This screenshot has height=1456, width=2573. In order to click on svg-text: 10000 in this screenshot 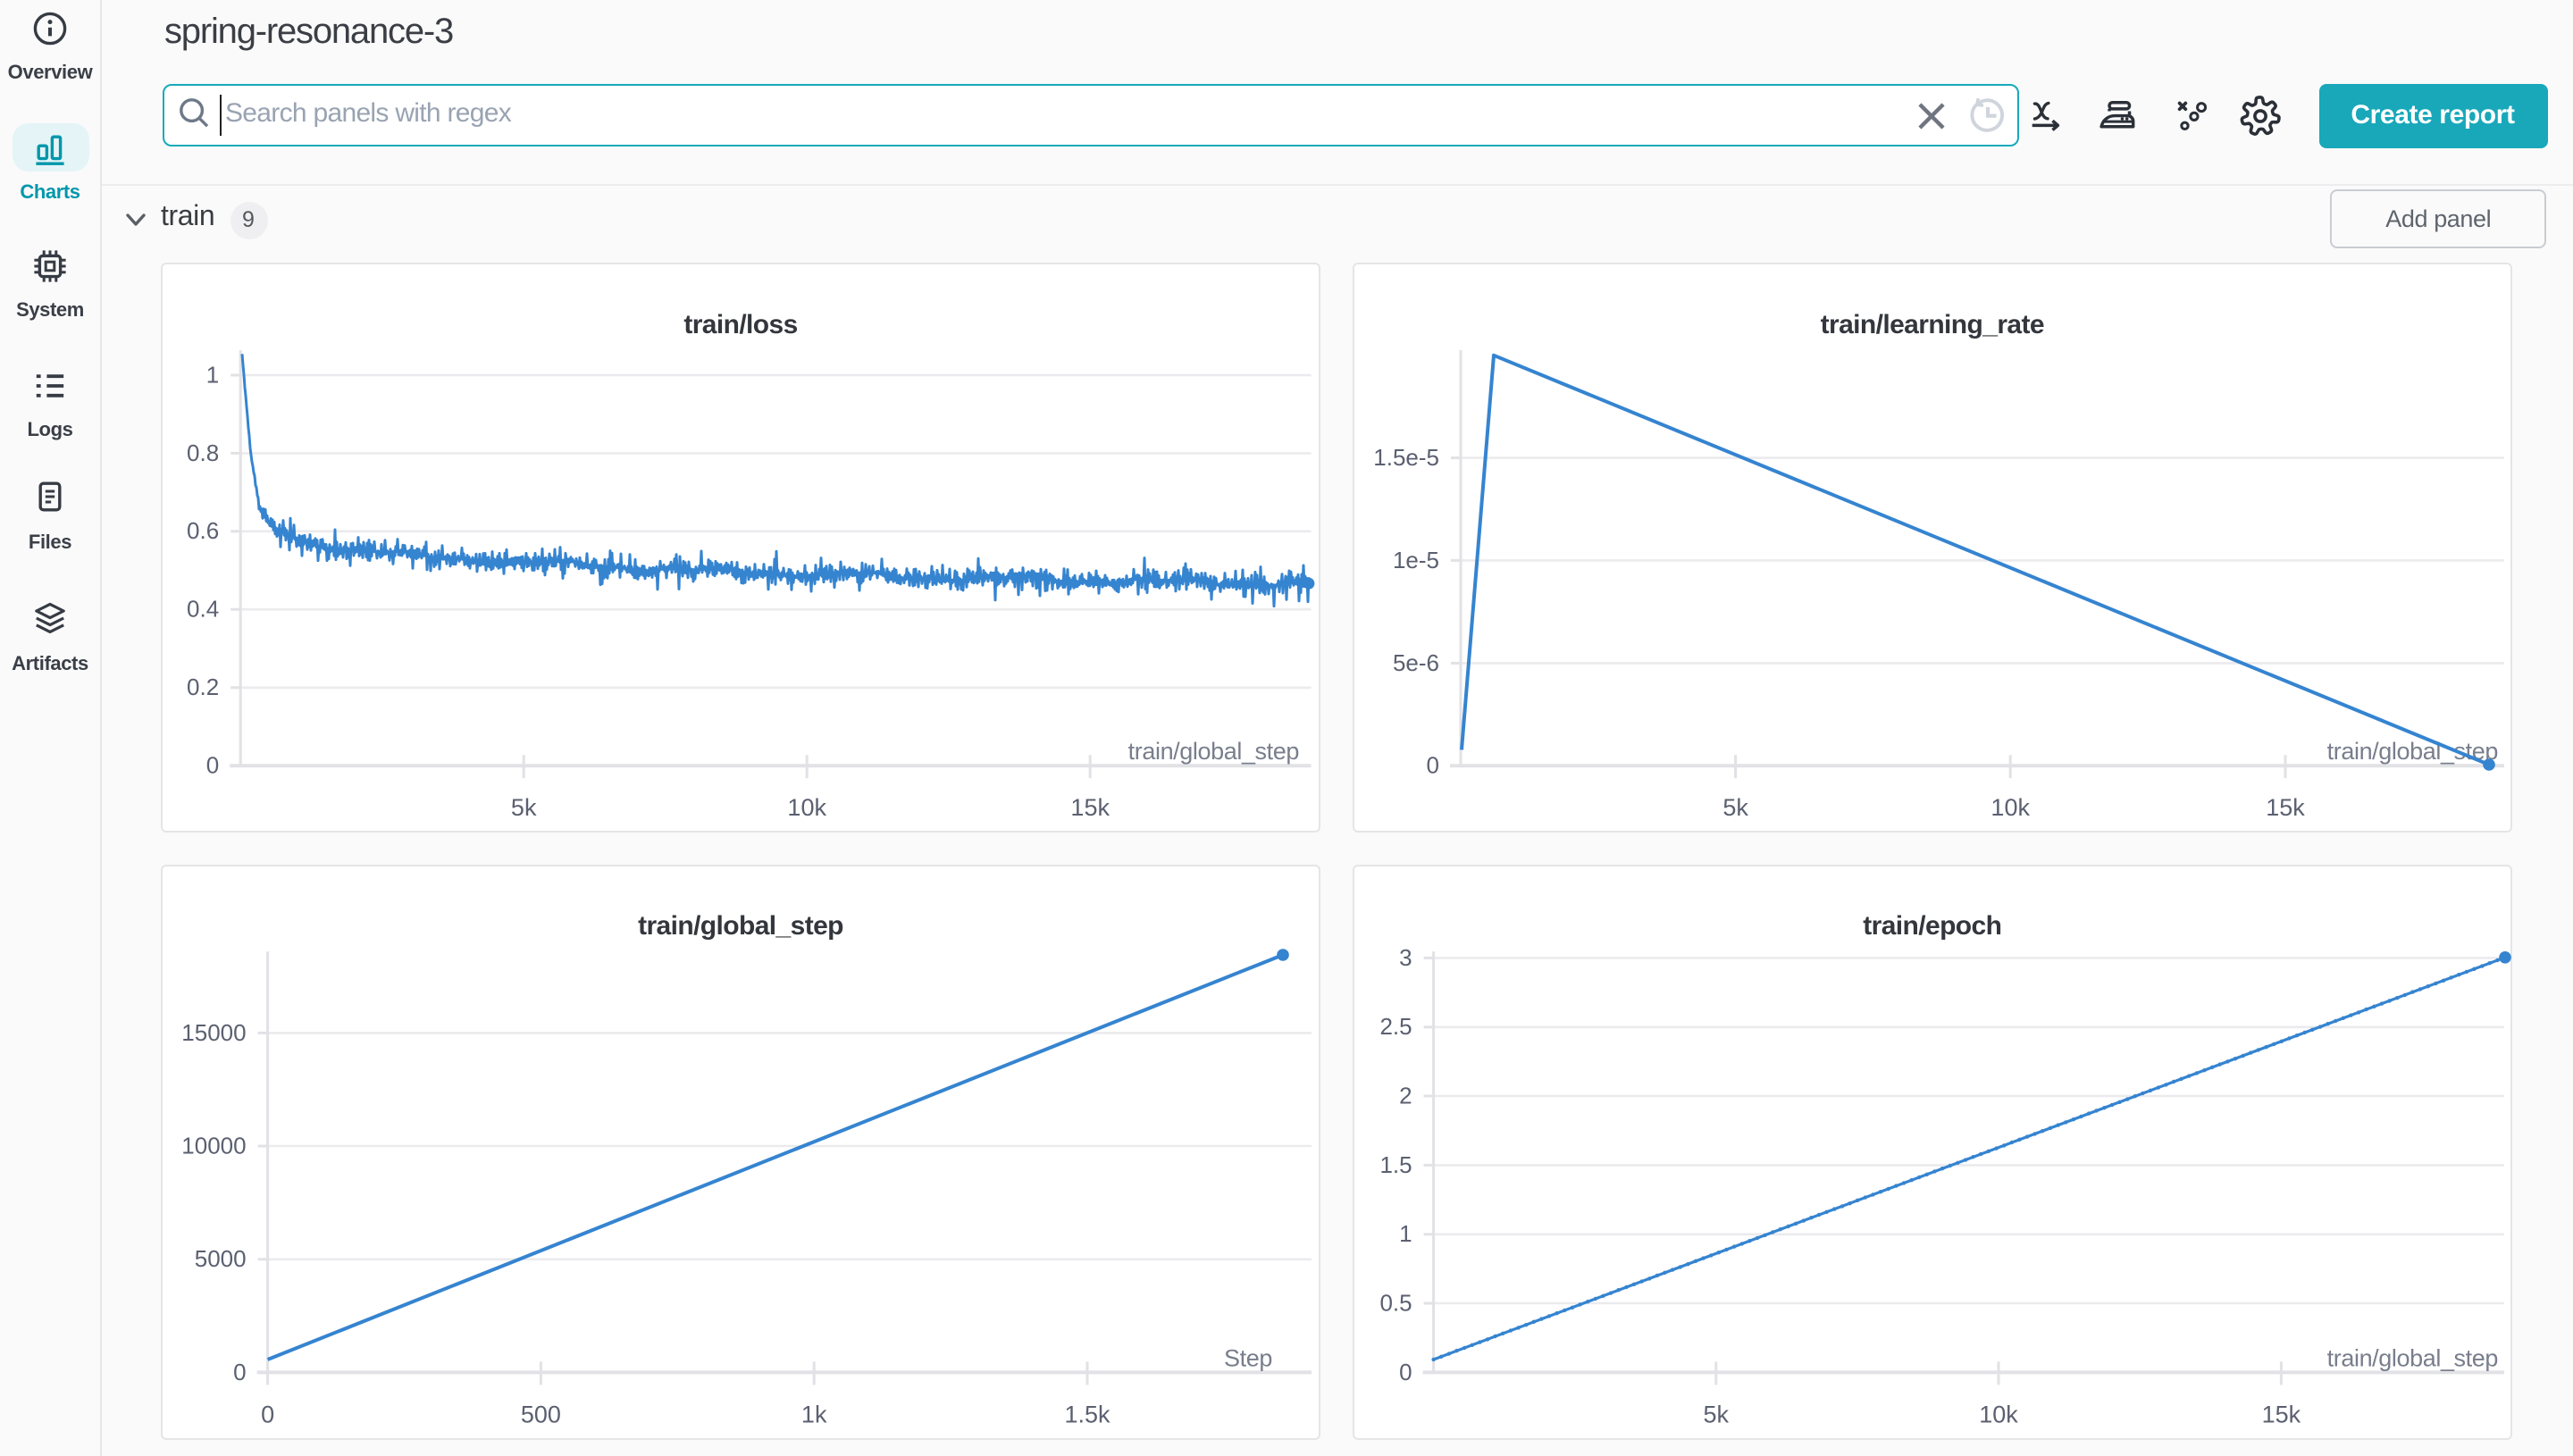, I will do `click(213, 1145)`.